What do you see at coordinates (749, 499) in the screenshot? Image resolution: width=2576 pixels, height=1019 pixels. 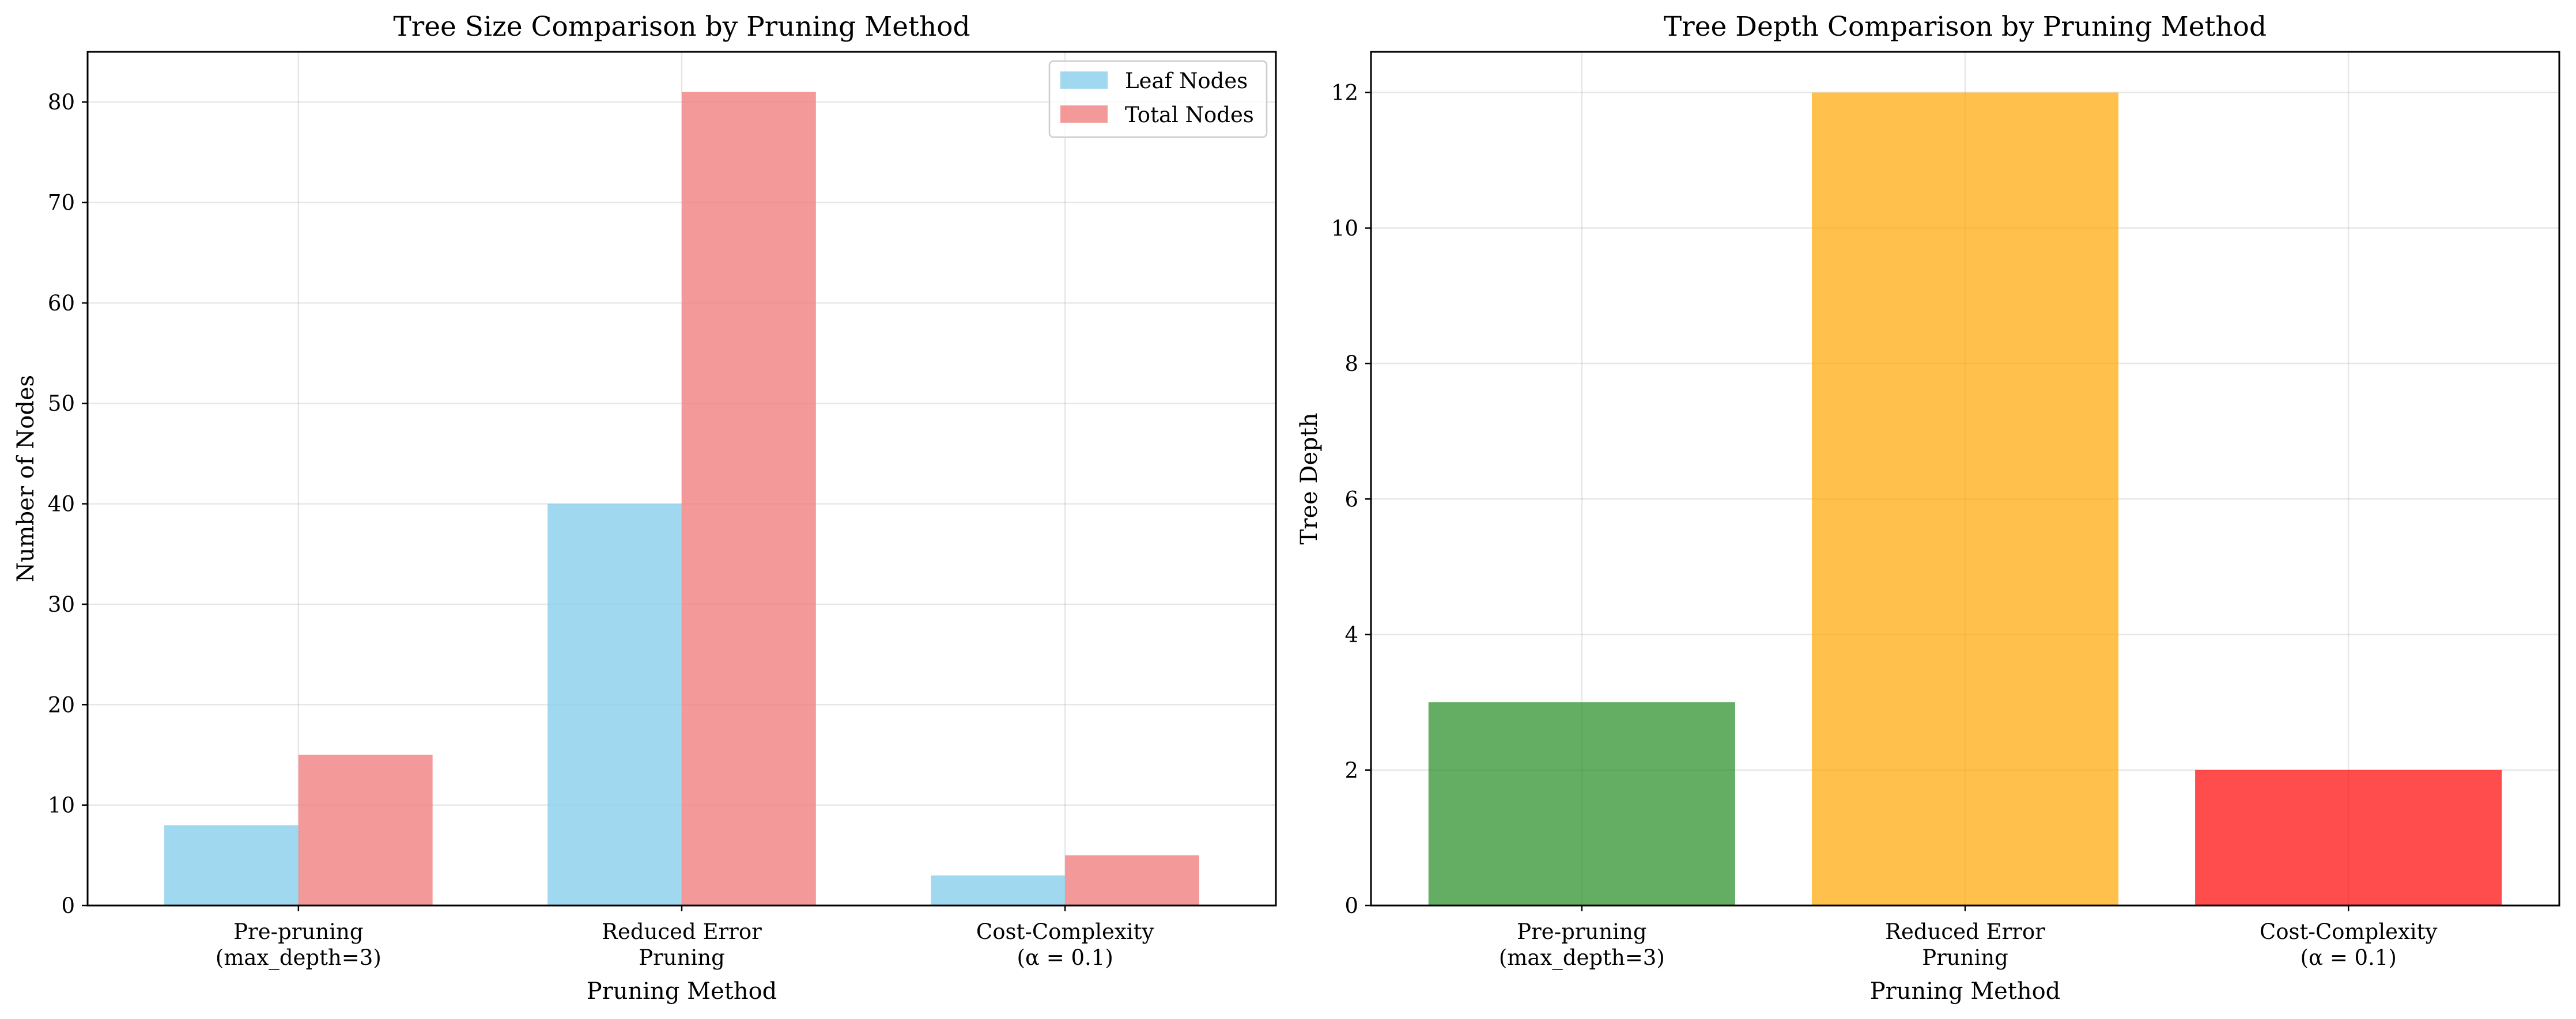 I see `bar-total-nodes-reduced-error` at bounding box center [749, 499].